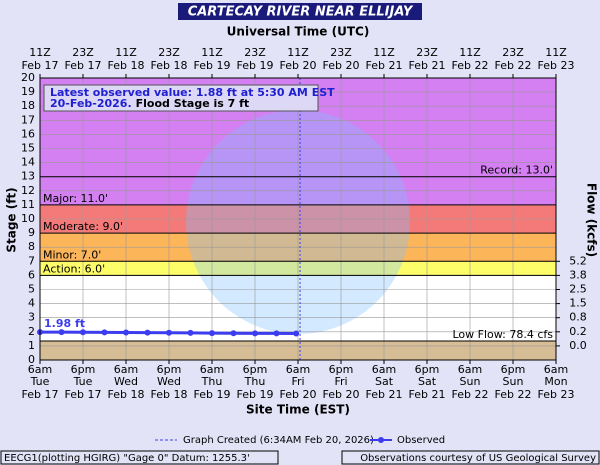 The width and height of the screenshot is (600, 465). Describe the element at coordinates (126, 65) in the screenshot. I see `top-tick-label: Feb 18` at that location.